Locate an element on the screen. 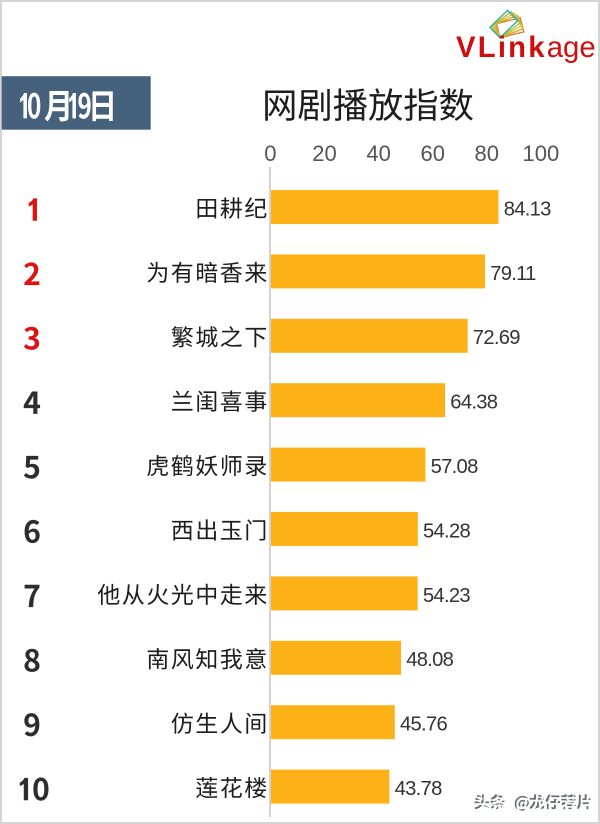 This screenshot has width=600, height=824. svg-text: 43.78 is located at coordinates (418, 789).